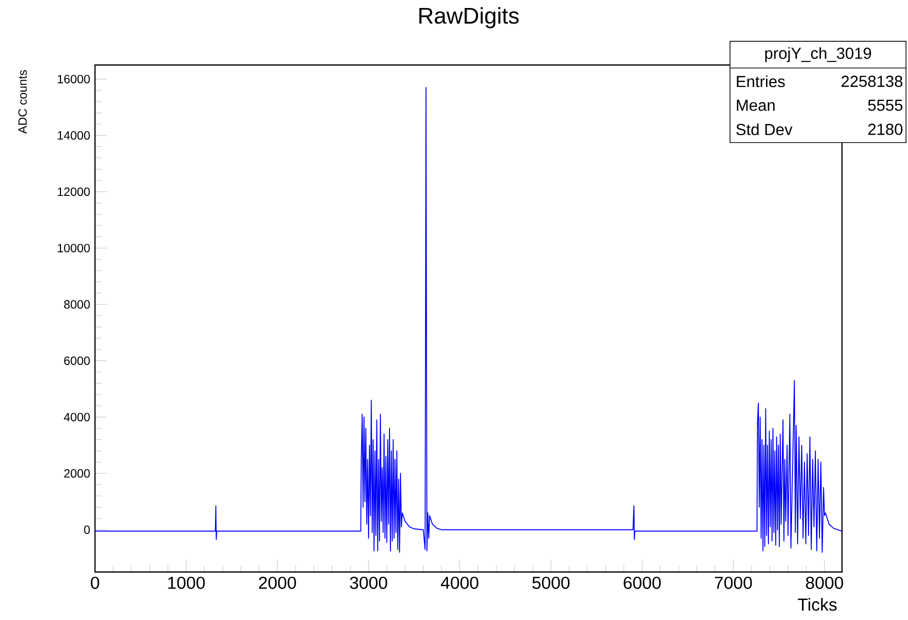 This screenshot has height=620, width=908. What do you see at coordinates (95, 582) in the screenshot?
I see `x-tick-label: 0` at bounding box center [95, 582].